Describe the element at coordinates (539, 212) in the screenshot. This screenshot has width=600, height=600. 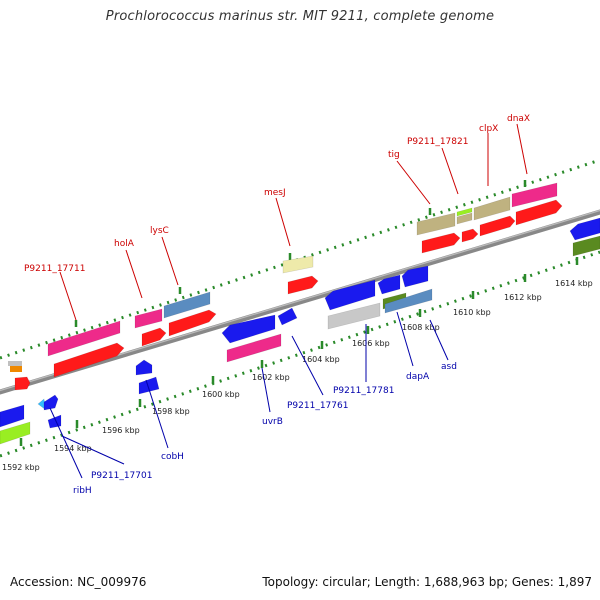
I see `gene-arrow-dnaX` at that location.